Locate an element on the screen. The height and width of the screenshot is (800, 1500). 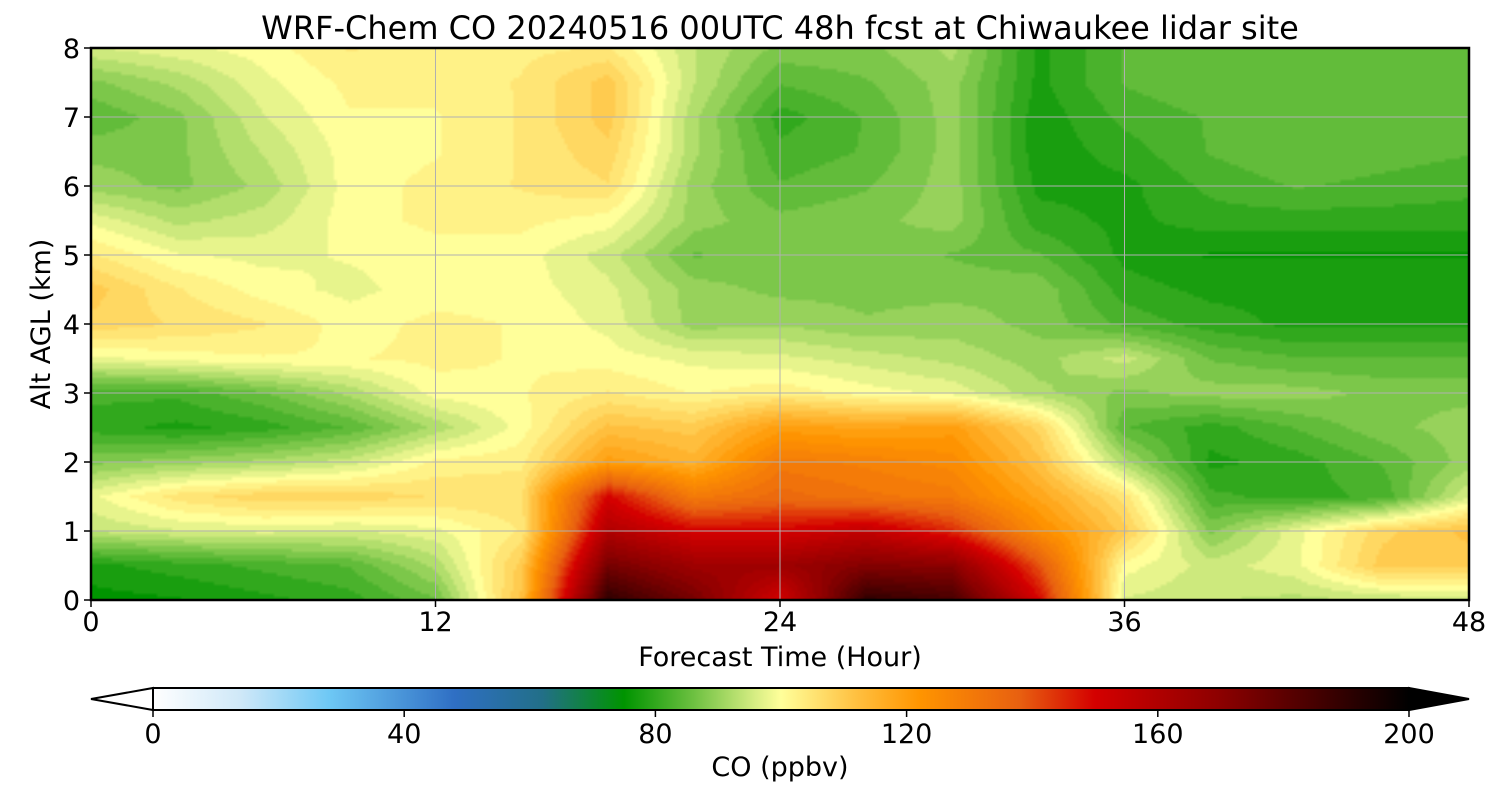
colorbar: 0 40 80 120 160 200 CO (ppbv) is located at coordinates (780, 734).